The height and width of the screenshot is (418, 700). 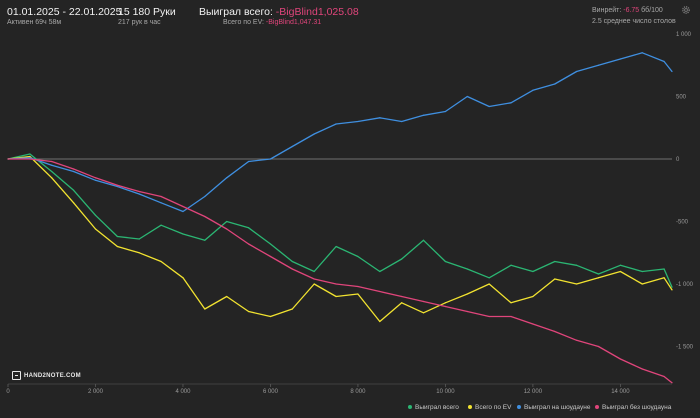 What do you see at coordinates (637, 407) in the screenshot?
I see `legend-label: Выиграл без шоудауна` at bounding box center [637, 407].